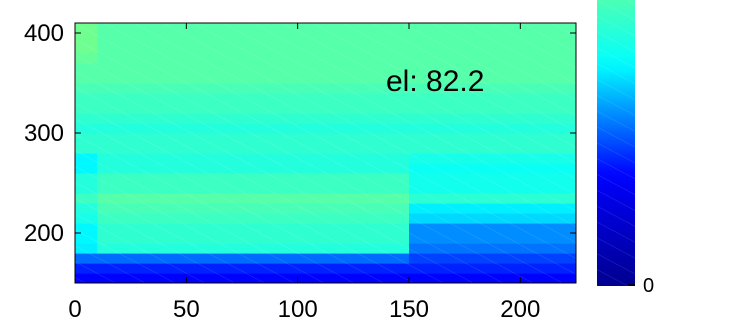 This screenshot has width=742, height=328. What do you see at coordinates (616, 143) in the screenshot?
I see `colorbar-hatch` at bounding box center [616, 143].